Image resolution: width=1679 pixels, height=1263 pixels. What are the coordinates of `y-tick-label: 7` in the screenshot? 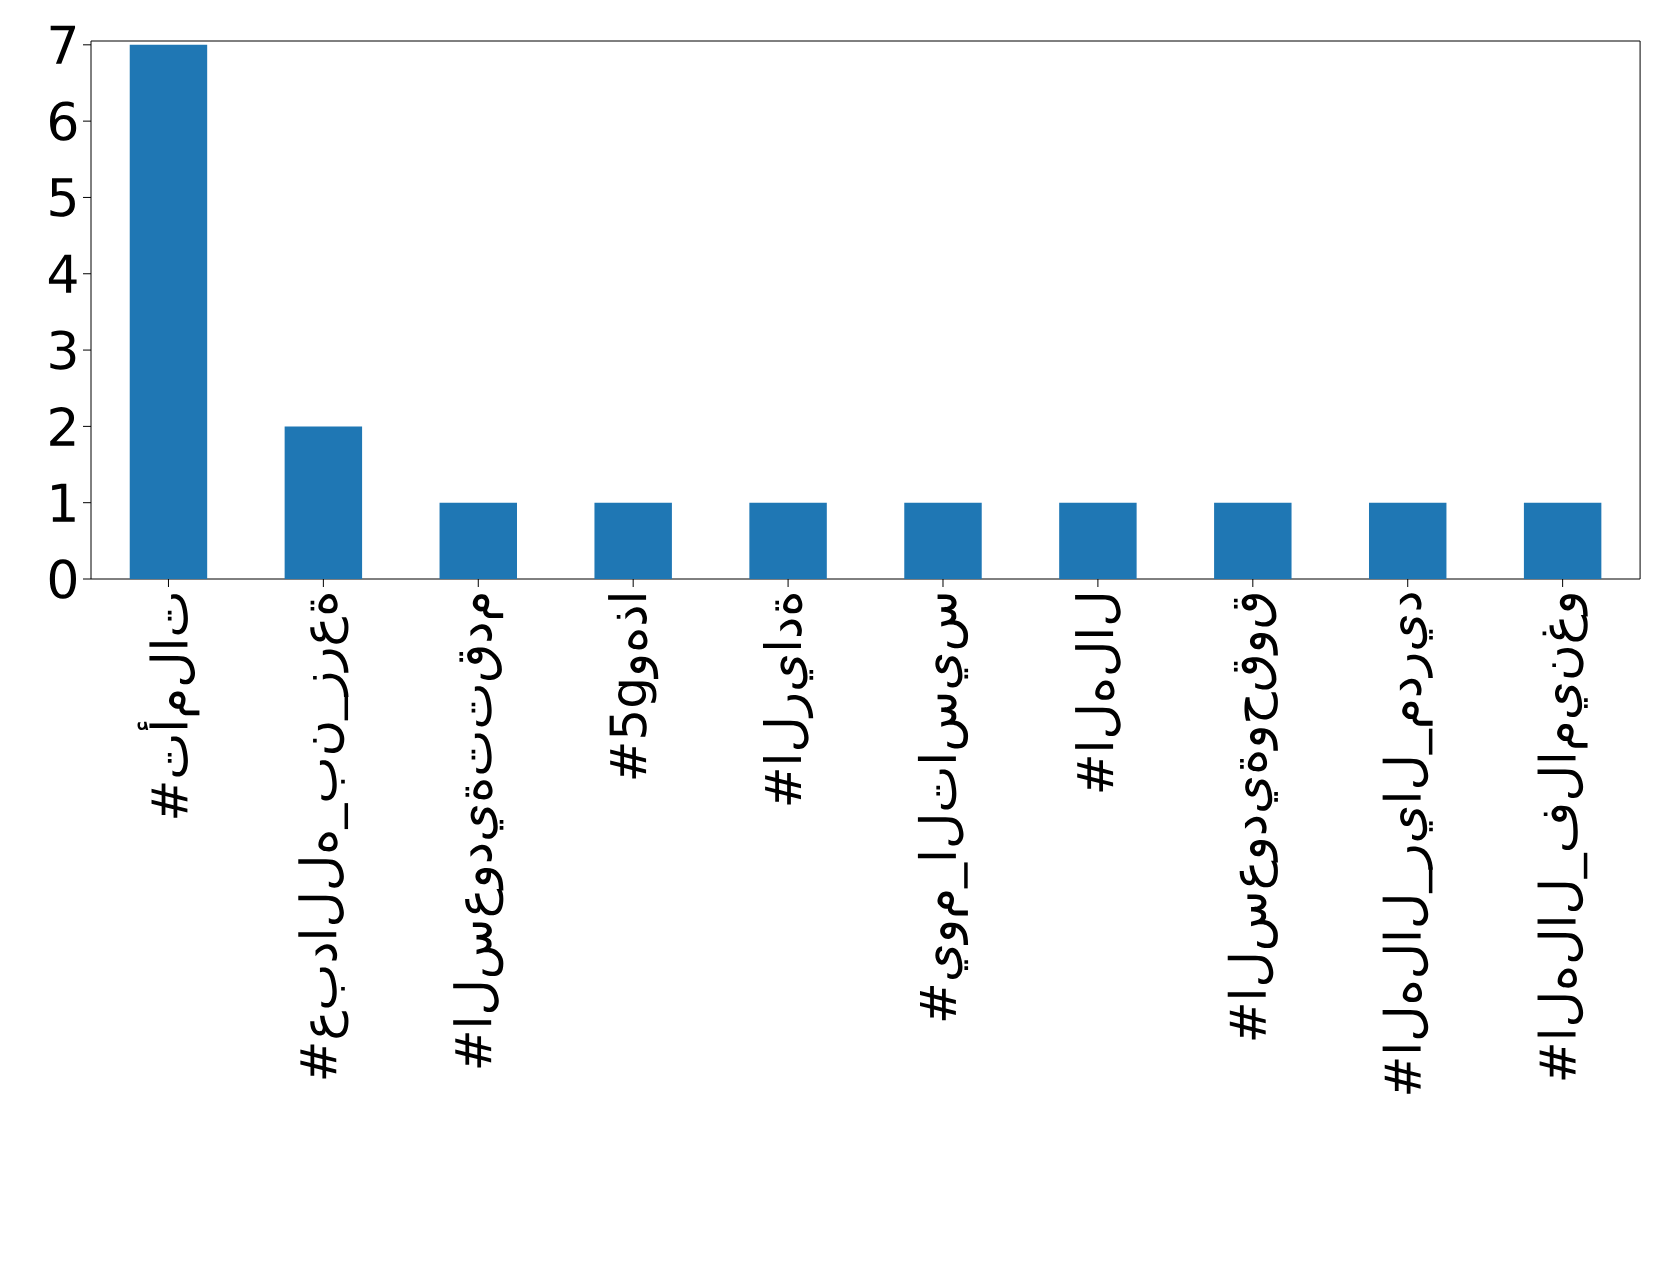 It's located at (63, 44).